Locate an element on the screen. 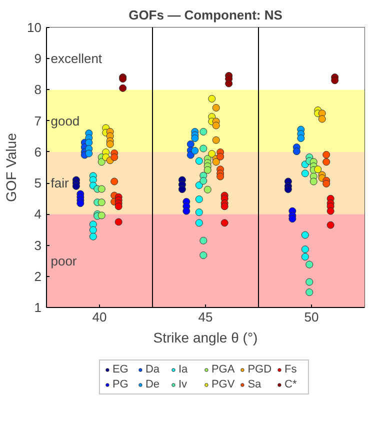 Image resolution: width=373 pixels, height=423 pixels. x-axis-title: Strike angle θ (°) is located at coordinates (205, 338).